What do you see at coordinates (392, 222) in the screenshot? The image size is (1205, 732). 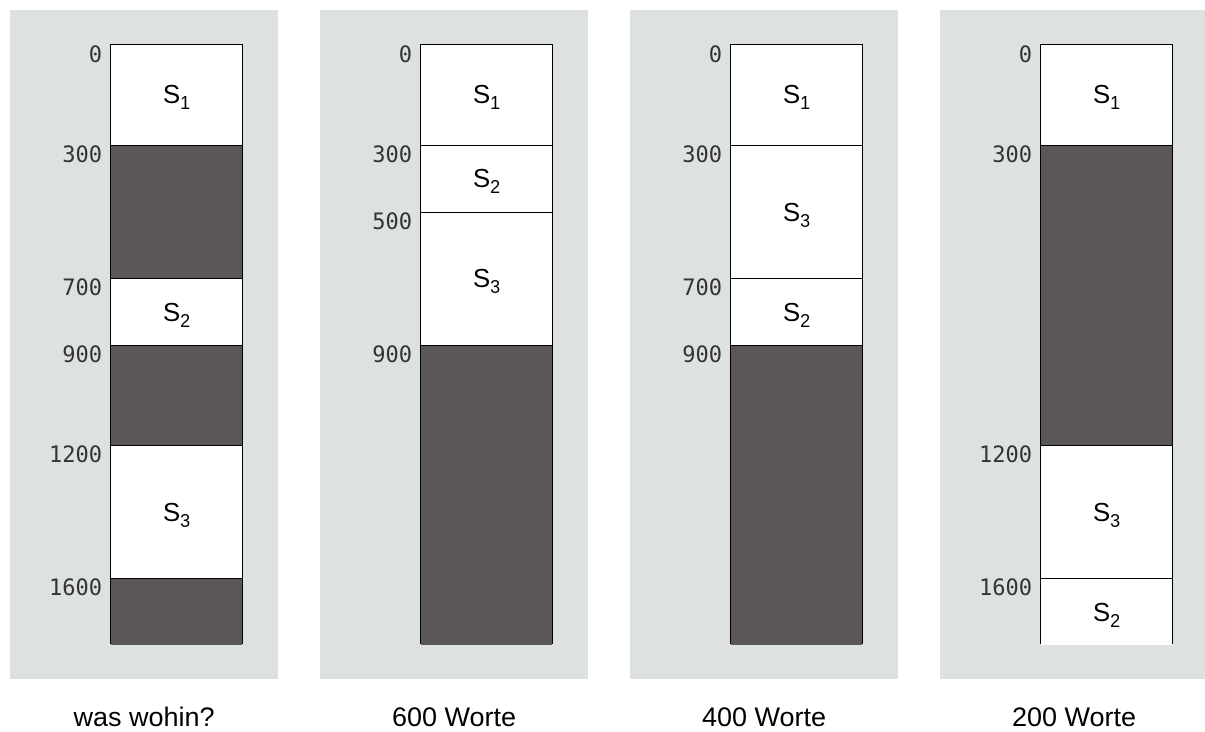 I see `address-tick-label: 500` at bounding box center [392, 222].